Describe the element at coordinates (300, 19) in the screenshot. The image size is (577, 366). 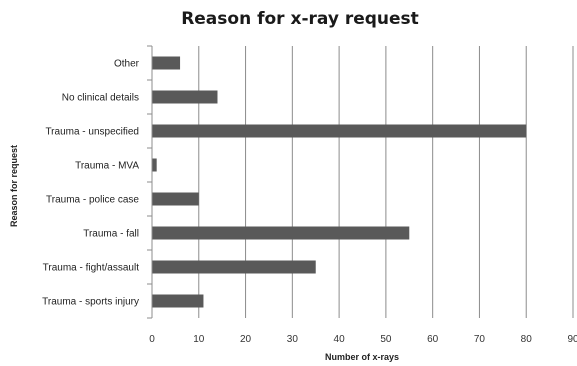
I see `chart-title: Reason for x-ray request` at that location.